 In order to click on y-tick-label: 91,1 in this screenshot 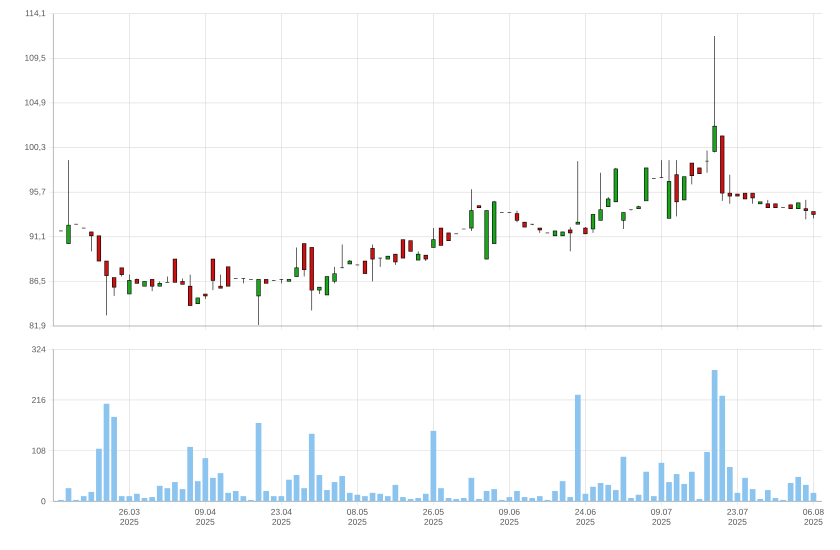, I will do `click(38, 236)`.